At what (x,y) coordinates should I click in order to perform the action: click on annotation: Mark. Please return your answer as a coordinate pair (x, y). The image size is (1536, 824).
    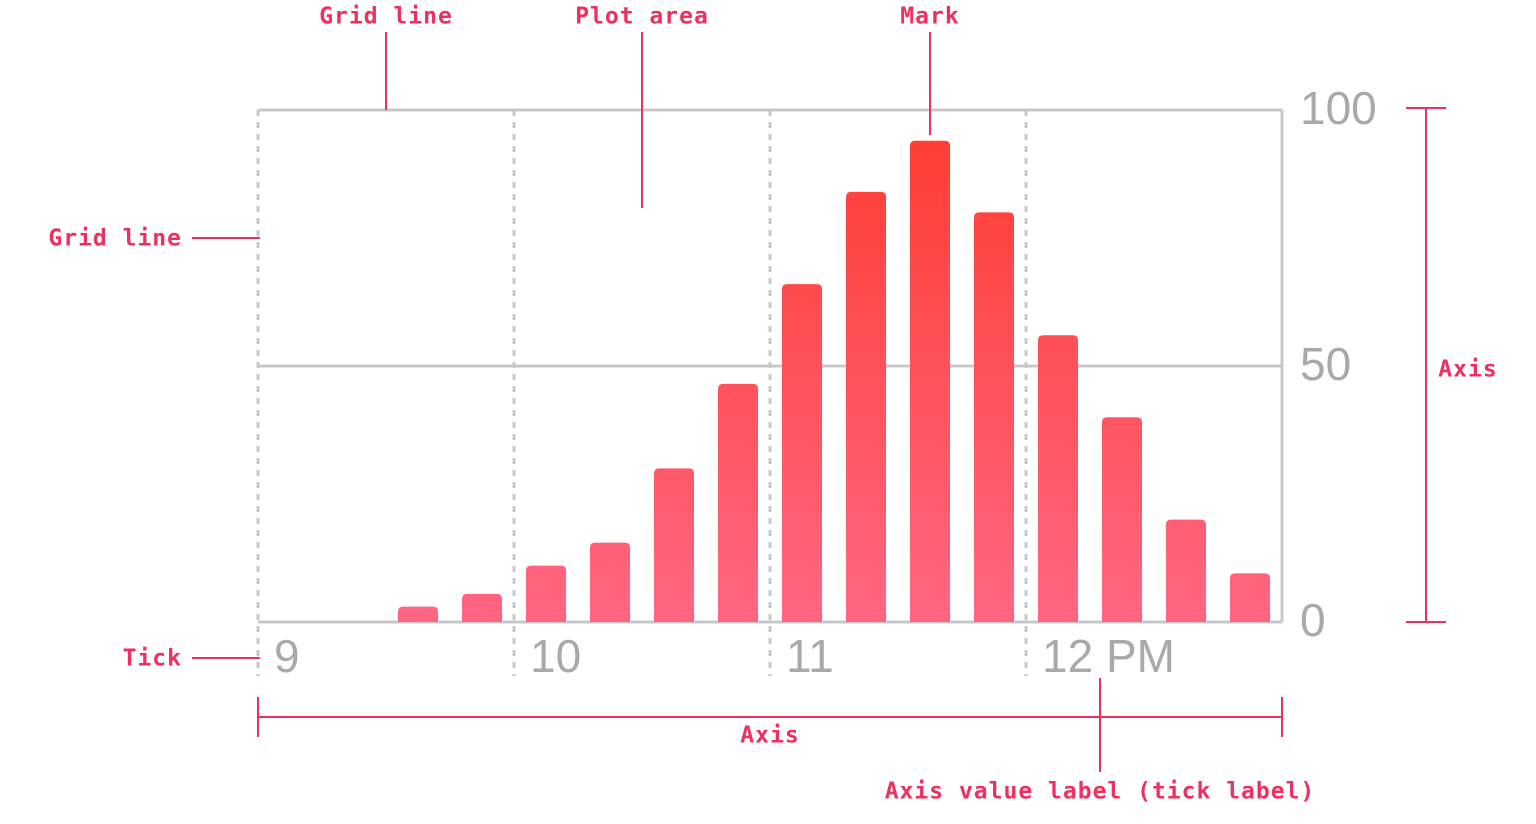
    Looking at the image, I should click on (929, 17).